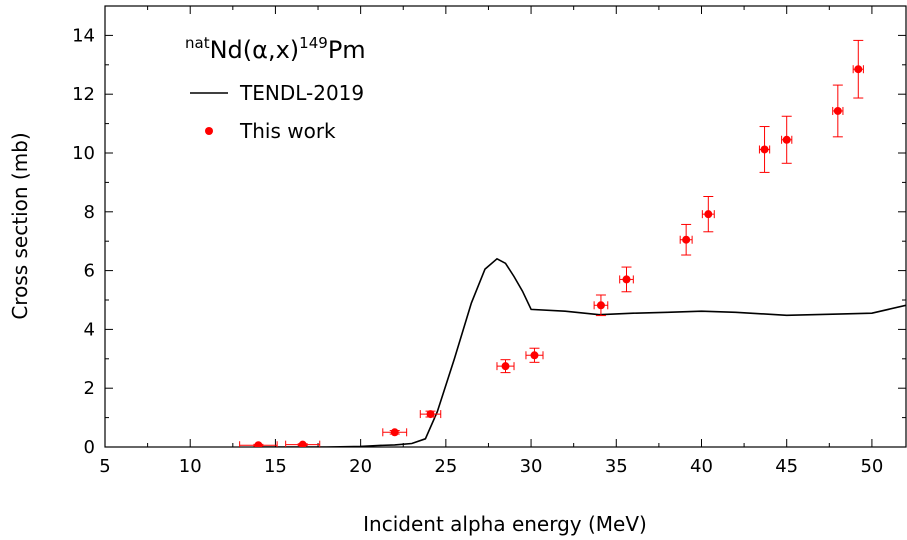  Describe the element at coordinates (83, 94) in the screenshot. I see `y-tick-label: 12` at that location.